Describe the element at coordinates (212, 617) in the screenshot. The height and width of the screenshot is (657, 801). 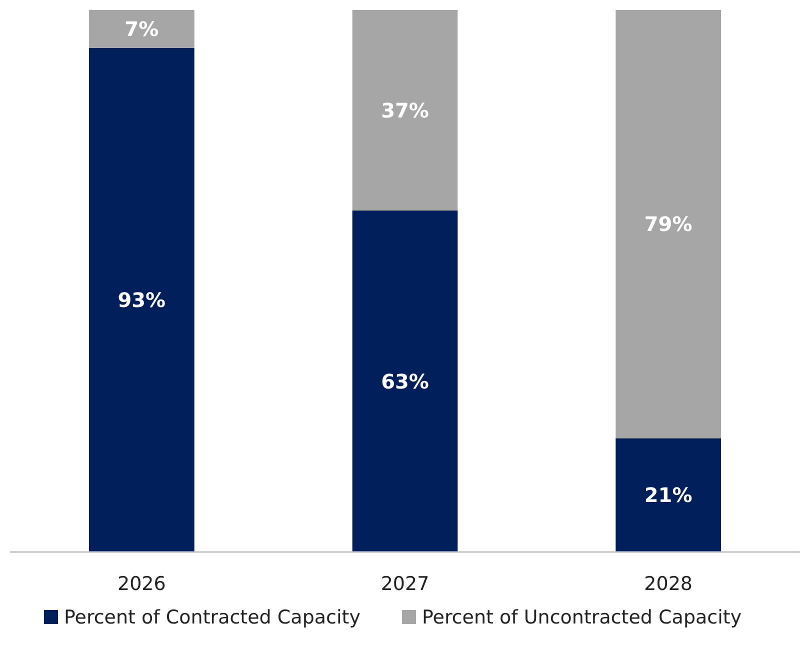
I see `legend-label: Percent of Contracted Capacity` at that location.